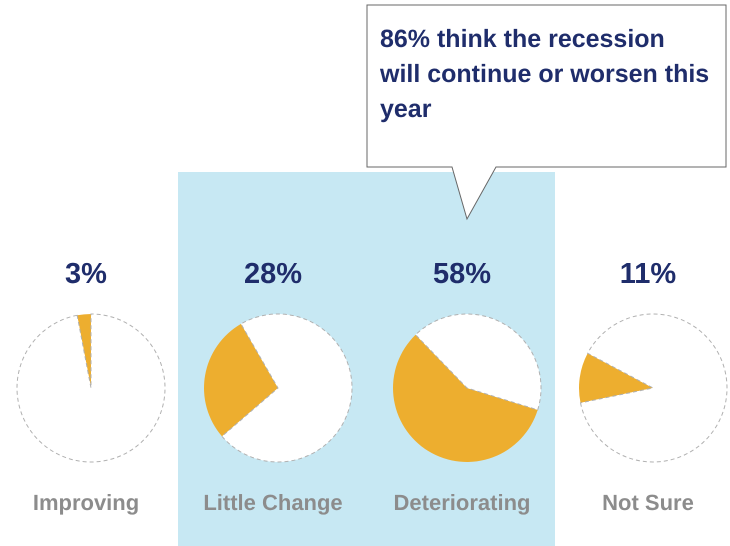 This screenshot has width=730, height=546. Describe the element at coordinates (648, 503) in the screenshot. I see `text: Not Sure` at that location.